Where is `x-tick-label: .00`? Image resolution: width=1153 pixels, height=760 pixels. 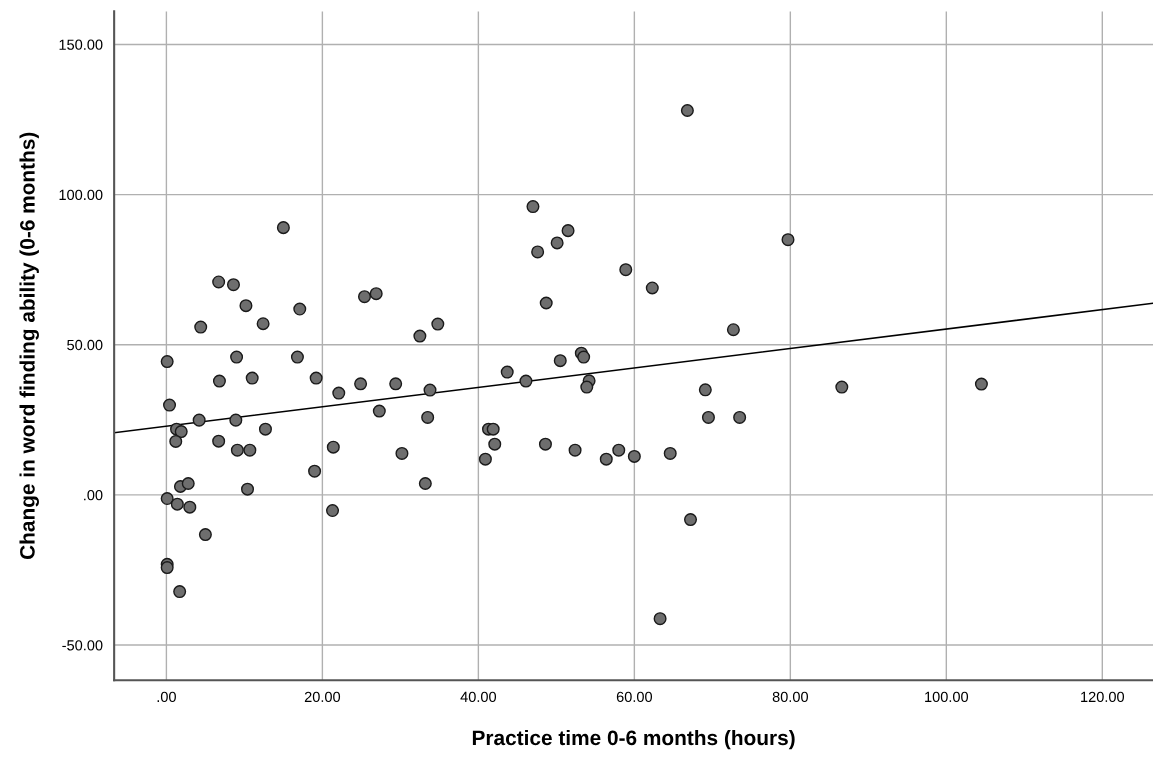 x-tick-label: .00 is located at coordinates (166, 697).